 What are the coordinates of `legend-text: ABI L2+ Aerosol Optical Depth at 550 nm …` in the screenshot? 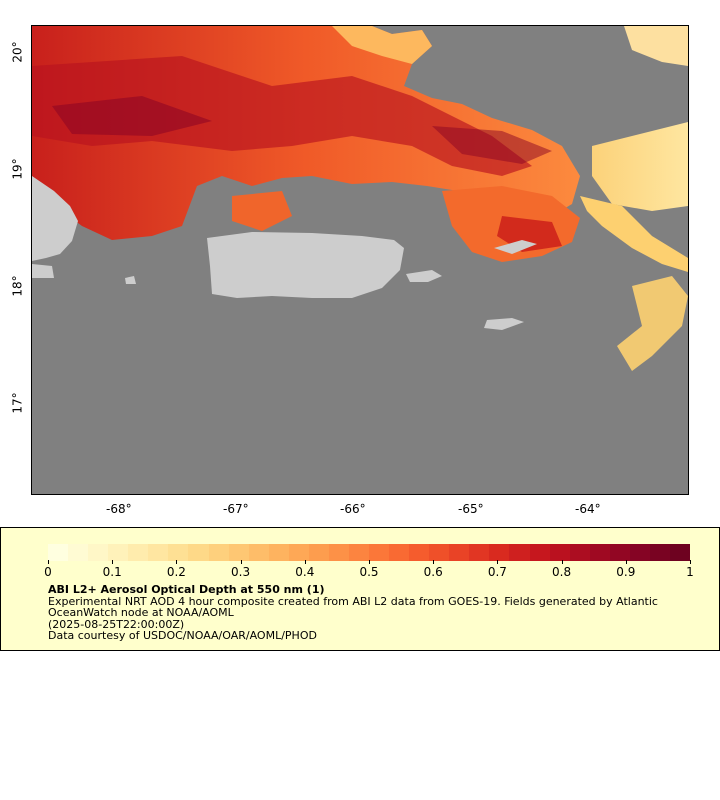 It's located at (373, 613).